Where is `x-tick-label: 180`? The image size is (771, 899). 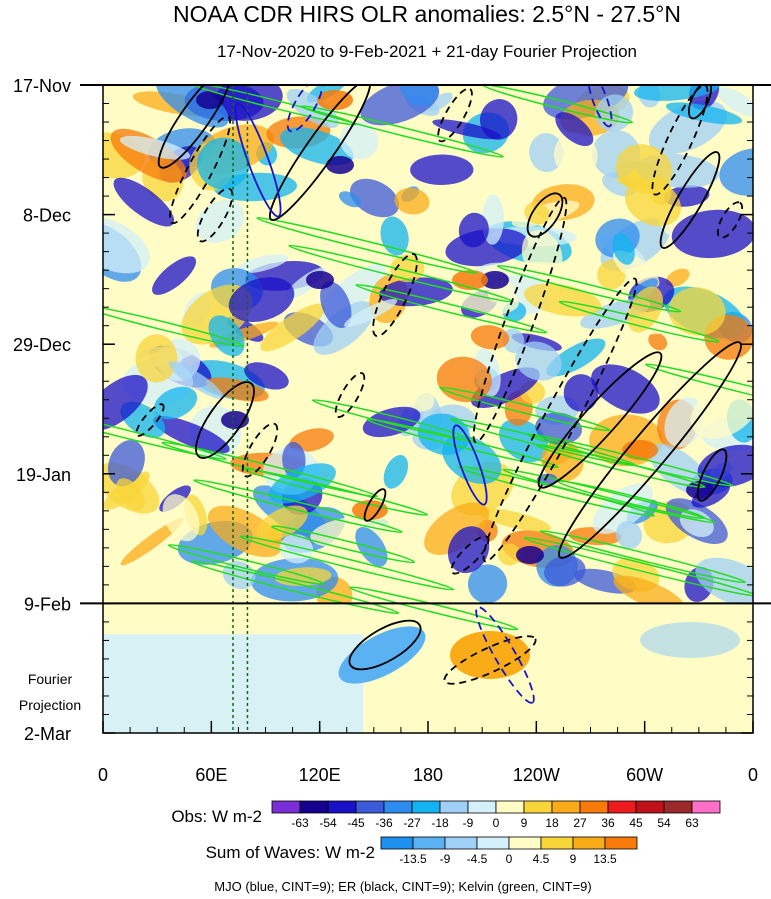 x-tick-label: 180 is located at coordinates (428, 775).